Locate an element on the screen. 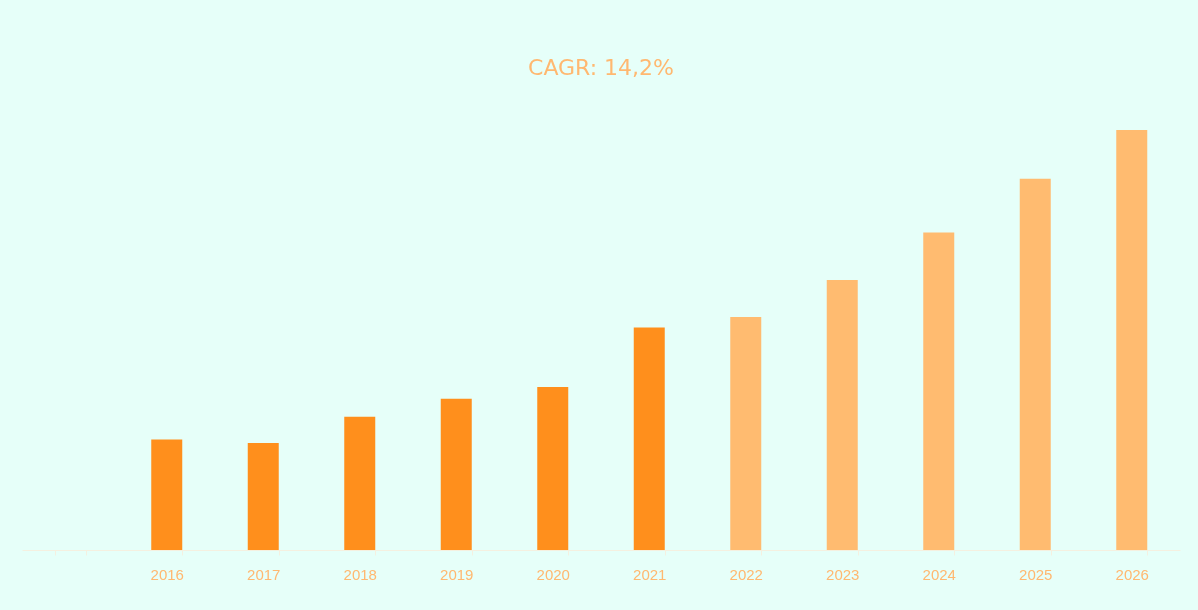 This screenshot has width=1198, height=610. x-tick-label: 2022 is located at coordinates (746, 574).